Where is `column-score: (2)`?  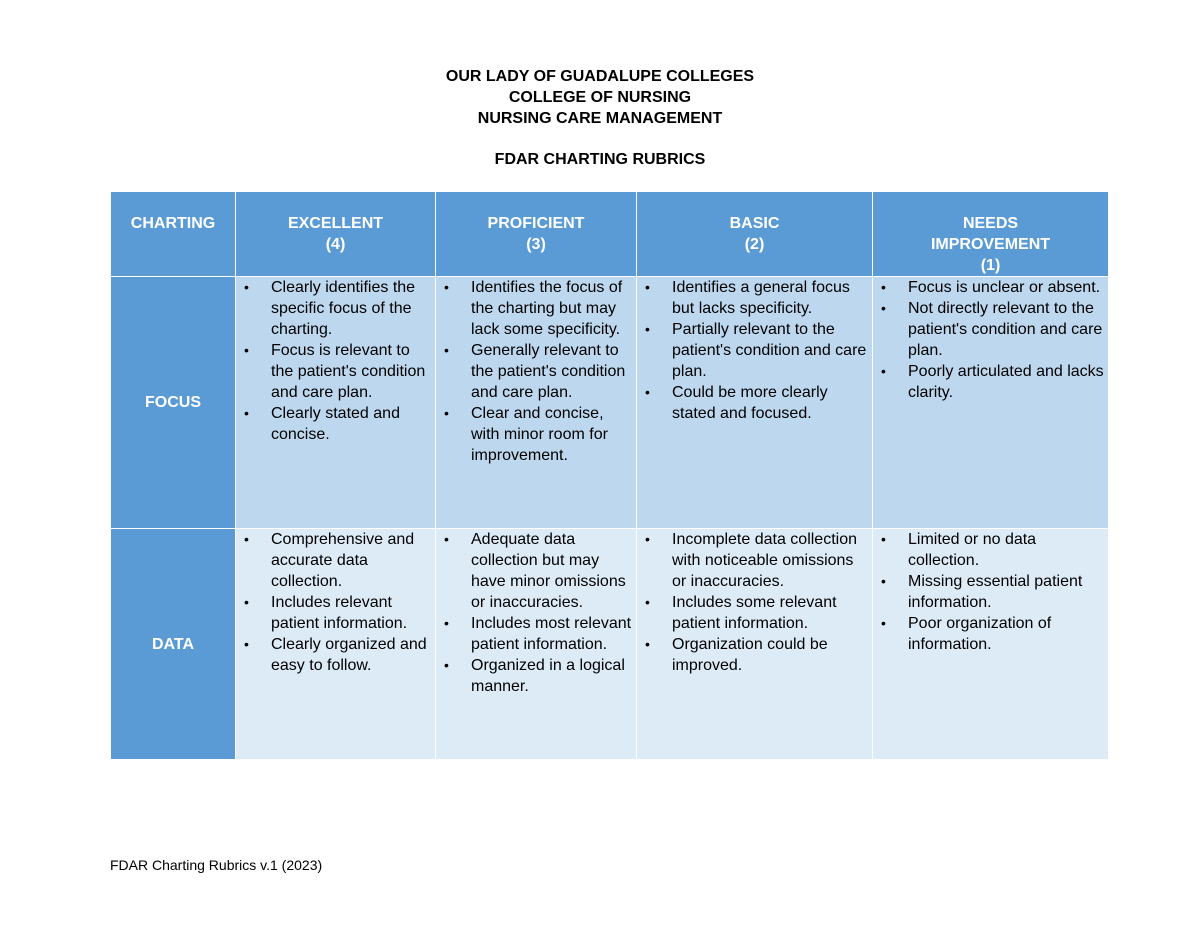 column-score: (2) is located at coordinates (754, 244).